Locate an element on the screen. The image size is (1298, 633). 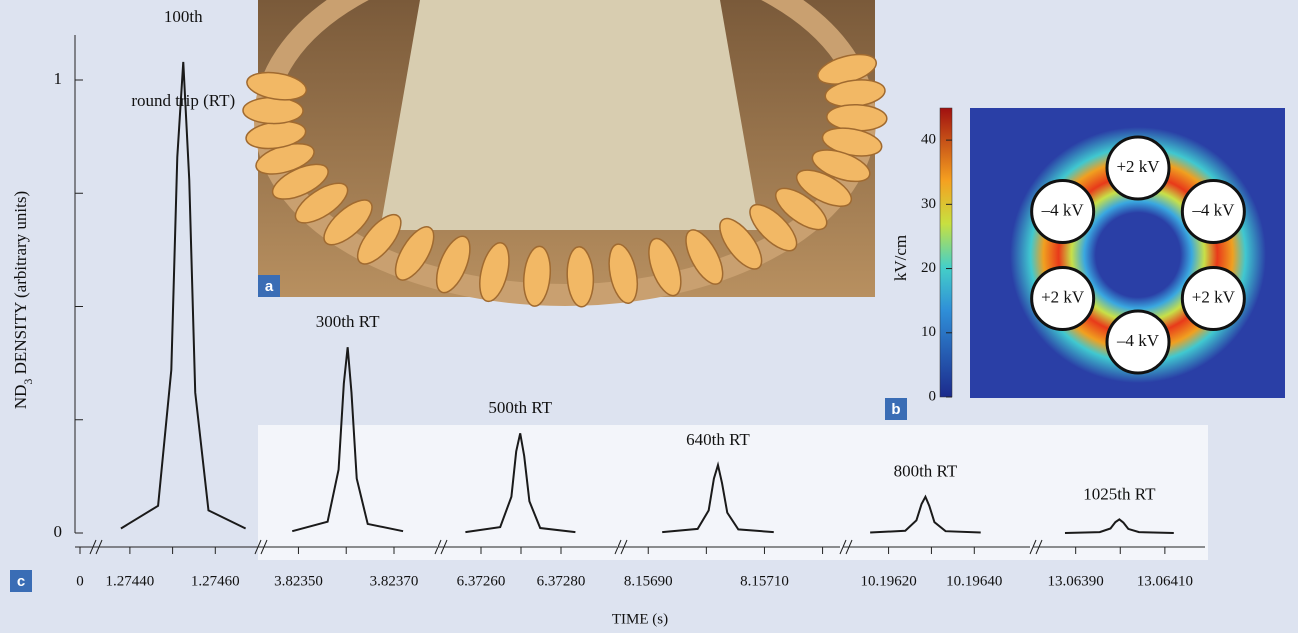
y-label-part: ND is located at coordinates (20, 397).